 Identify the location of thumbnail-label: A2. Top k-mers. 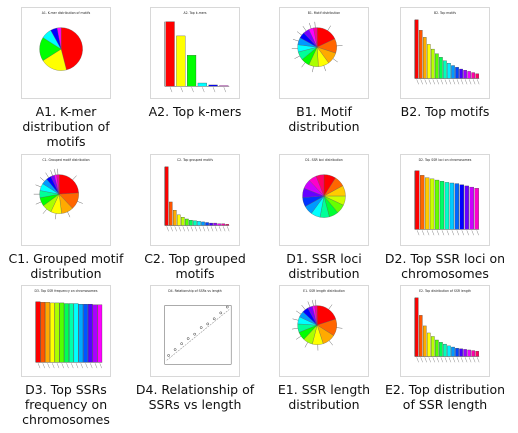
(195, 111).